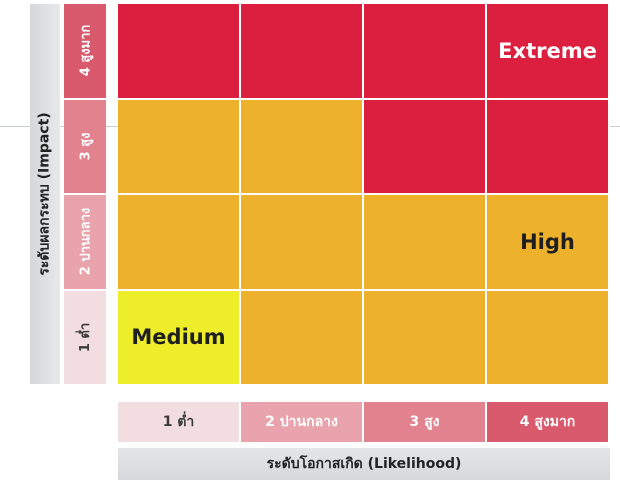 The image size is (620, 481). Describe the element at coordinates (424, 422) in the screenshot. I see `x-level-label: 3 สูง` at that location.